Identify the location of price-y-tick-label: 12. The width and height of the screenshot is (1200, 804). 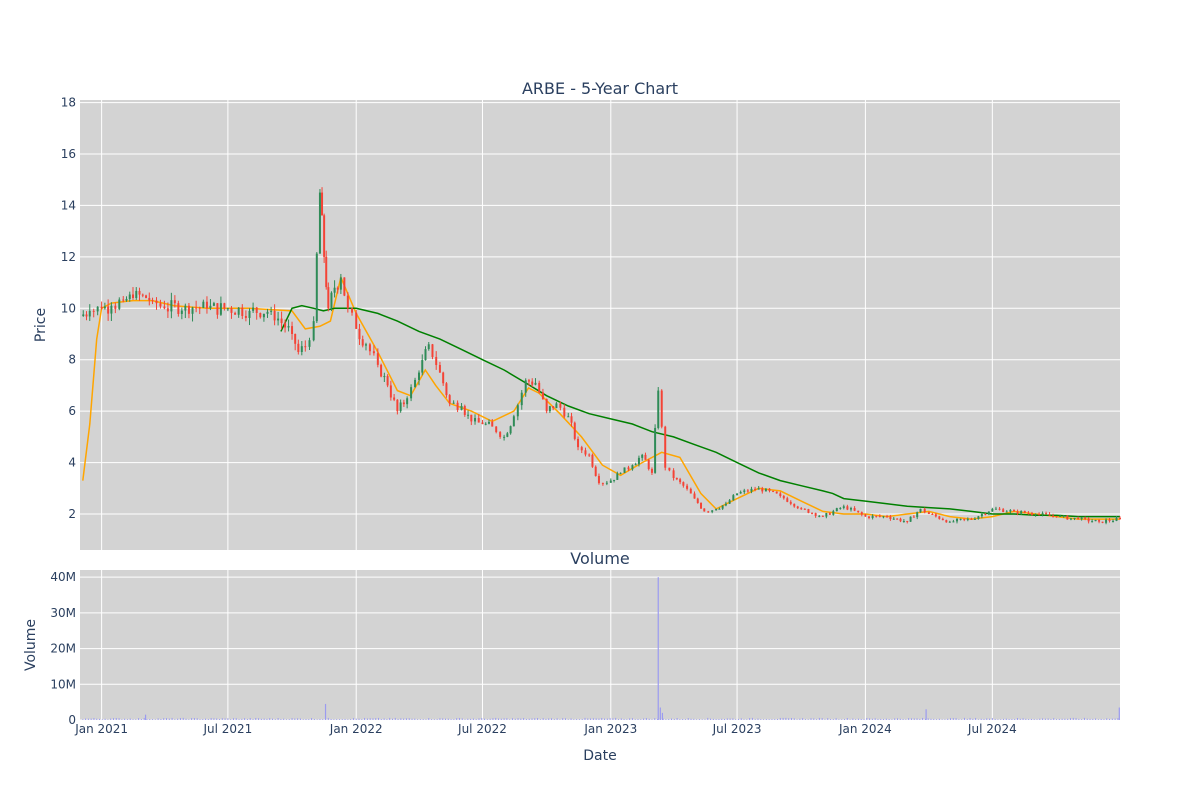
(68, 257).